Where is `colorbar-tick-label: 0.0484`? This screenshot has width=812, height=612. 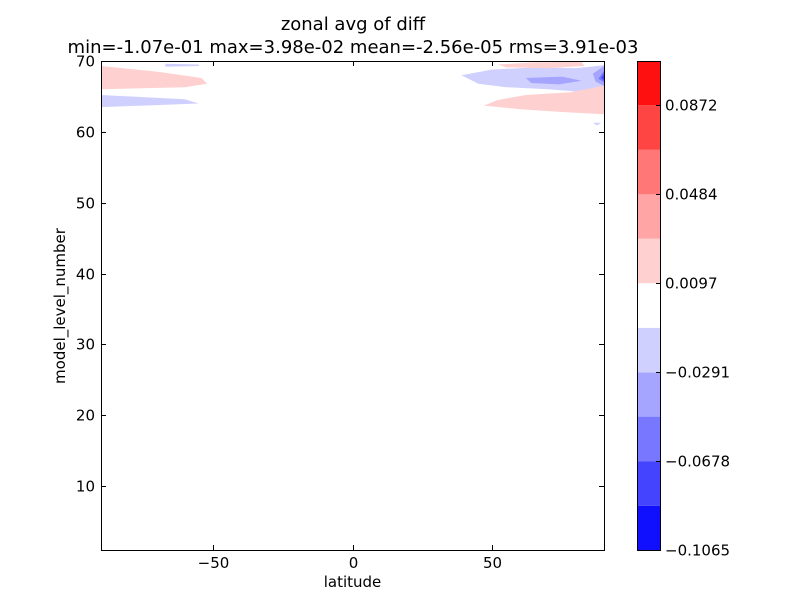
colorbar-tick-label: 0.0484 is located at coordinates (691, 195).